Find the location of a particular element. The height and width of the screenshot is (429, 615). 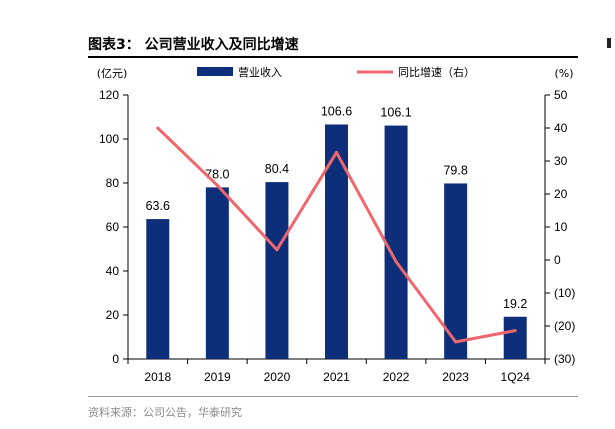

revenue-data-label: 19.2 is located at coordinates (515, 304).